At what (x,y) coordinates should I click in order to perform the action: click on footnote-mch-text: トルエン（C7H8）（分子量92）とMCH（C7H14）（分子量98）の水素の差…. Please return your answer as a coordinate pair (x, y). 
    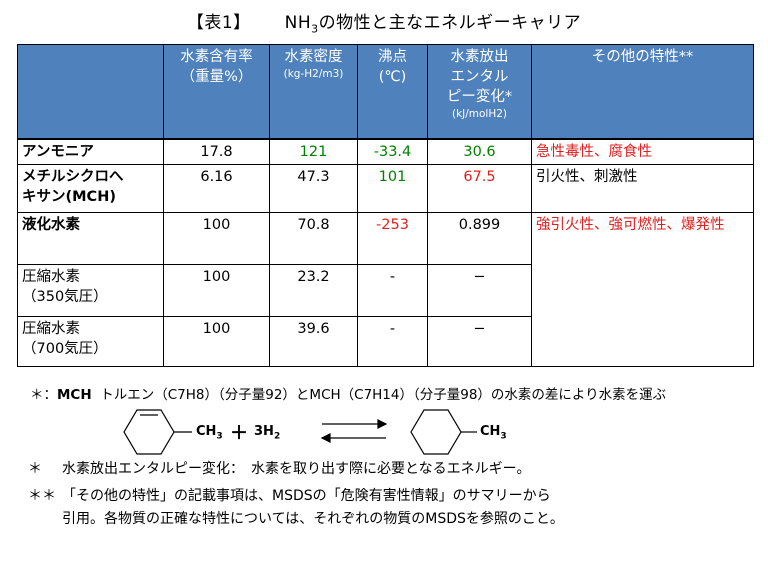
    Looking at the image, I should click on (383, 395).